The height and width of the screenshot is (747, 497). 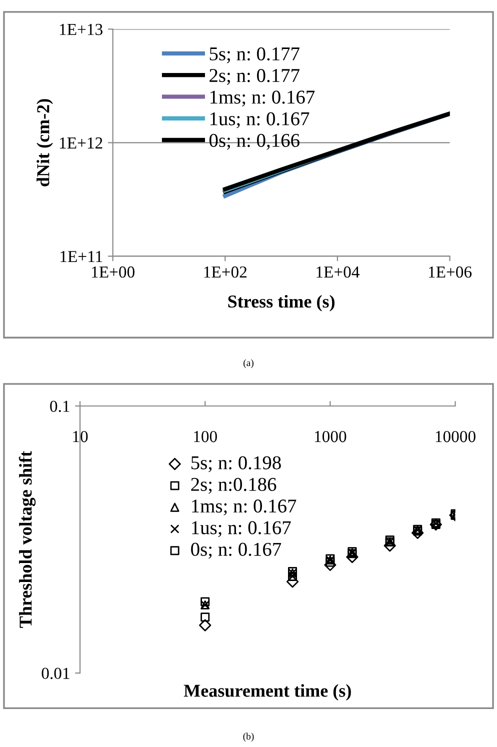 What do you see at coordinates (338, 272) in the screenshot?
I see `x-tick-label: 1E+04` at bounding box center [338, 272].